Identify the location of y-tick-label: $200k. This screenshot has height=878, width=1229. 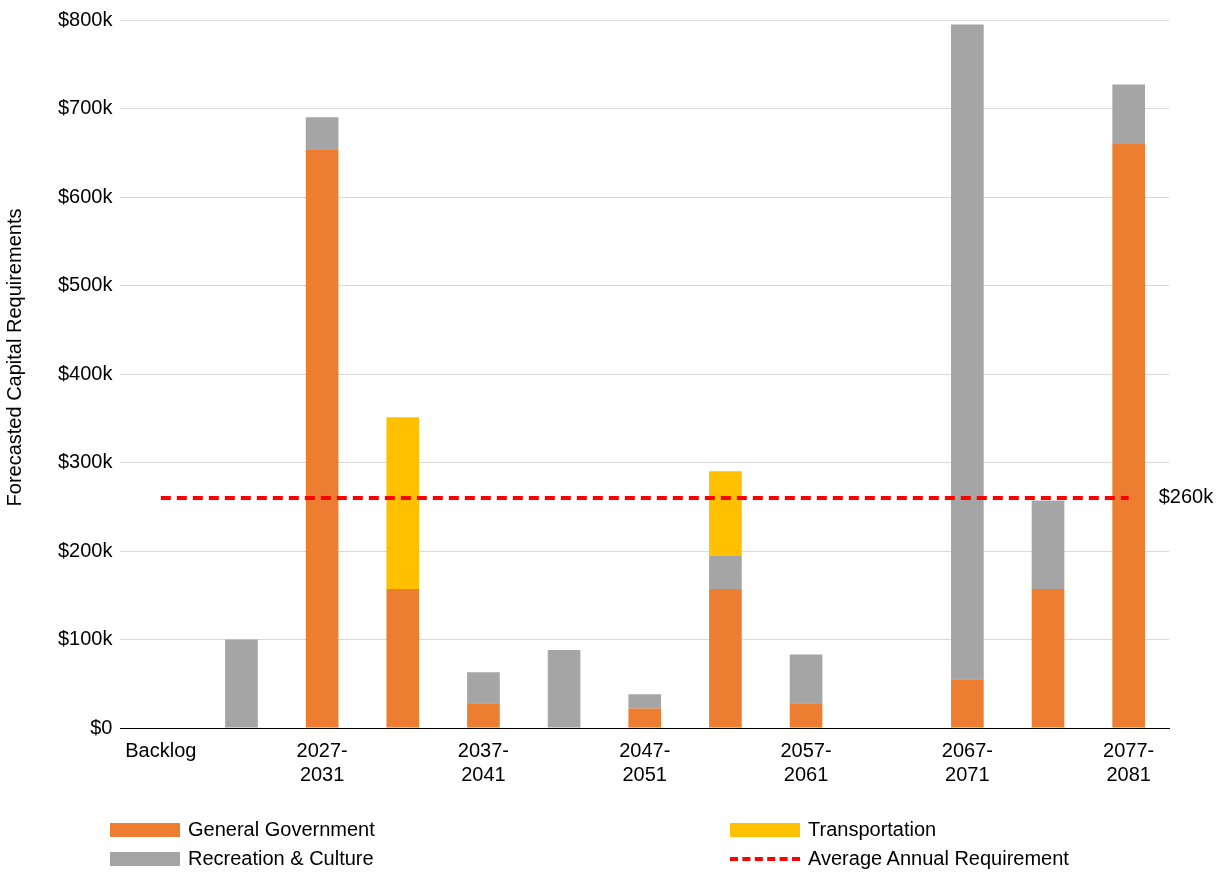
(85, 549).